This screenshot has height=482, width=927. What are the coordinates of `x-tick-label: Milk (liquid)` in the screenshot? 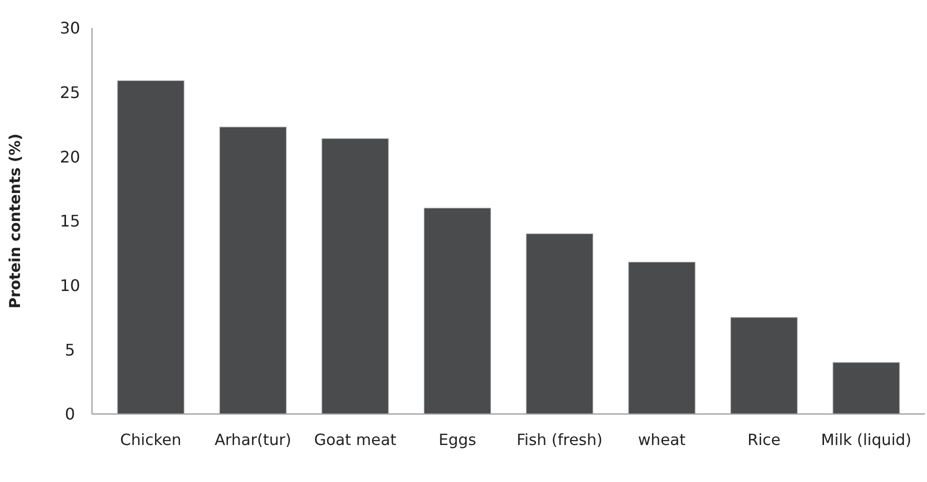 It's located at (866, 440).